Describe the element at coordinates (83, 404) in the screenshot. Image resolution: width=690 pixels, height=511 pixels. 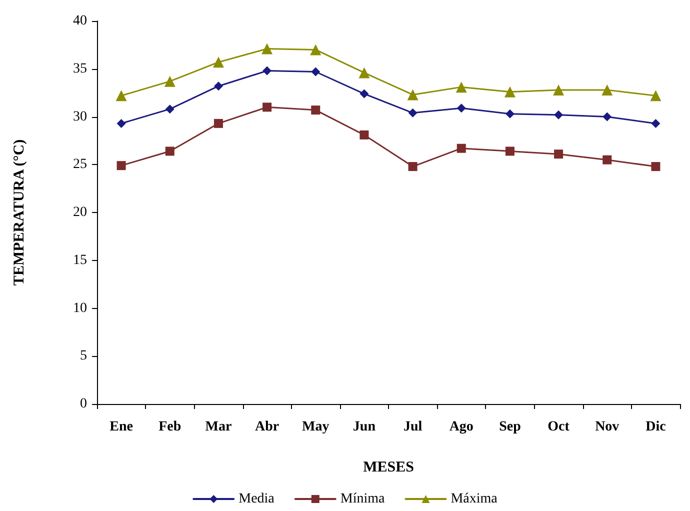
I see `y-tick-label: 0` at that location.